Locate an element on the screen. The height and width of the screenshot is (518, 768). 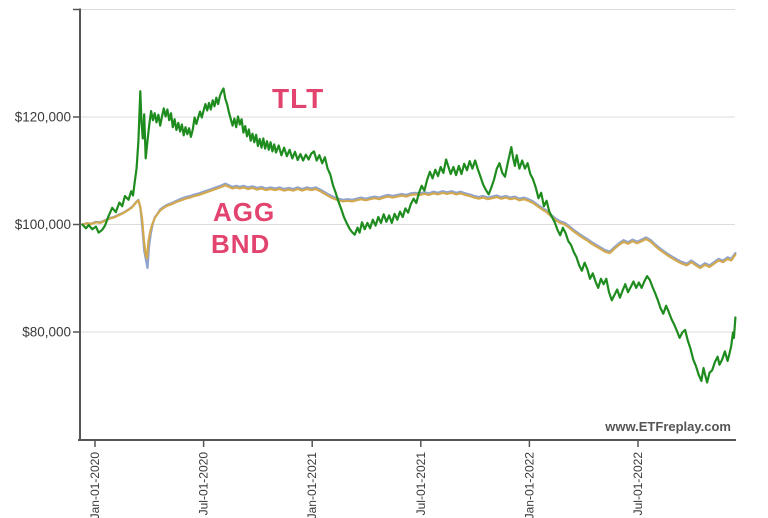
x-tick-label: Jul-01-2022 is located at coordinates (638, 484).